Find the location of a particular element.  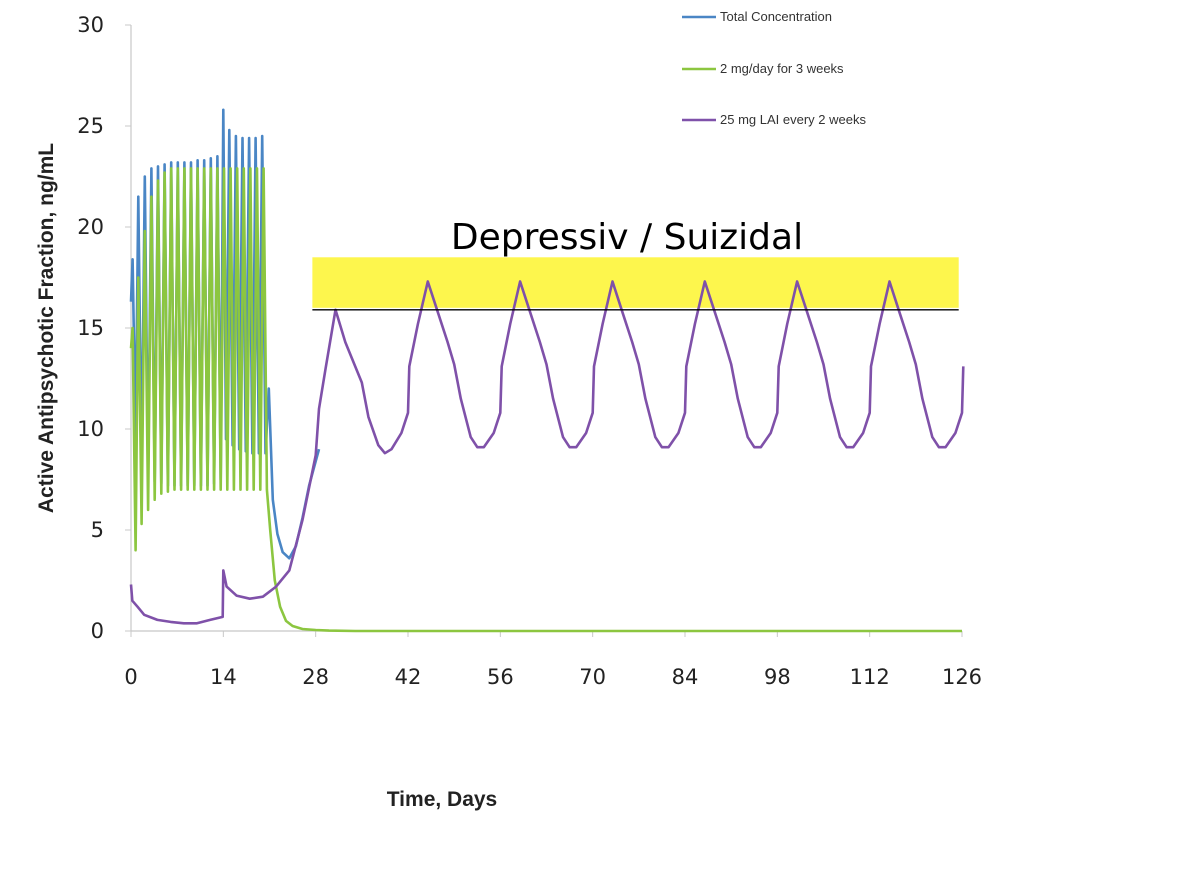

x-tick-label: 84 is located at coordinates (685, 677).